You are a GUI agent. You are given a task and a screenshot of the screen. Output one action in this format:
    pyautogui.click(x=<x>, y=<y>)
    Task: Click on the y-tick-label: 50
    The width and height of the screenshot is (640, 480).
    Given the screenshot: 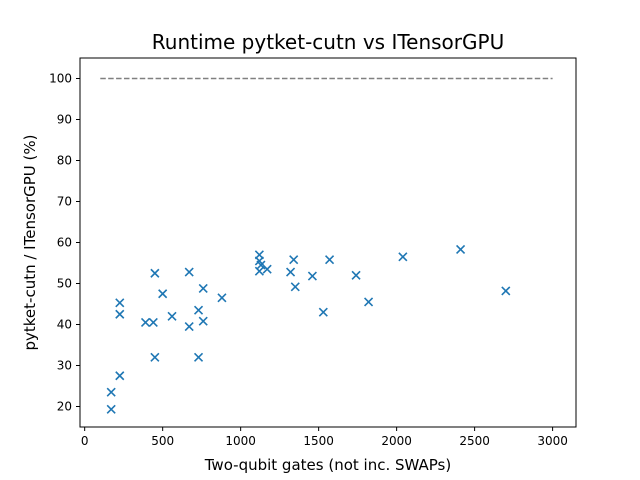 What is the action you would take?
    pyautogui.click(x=64, y=284)
    